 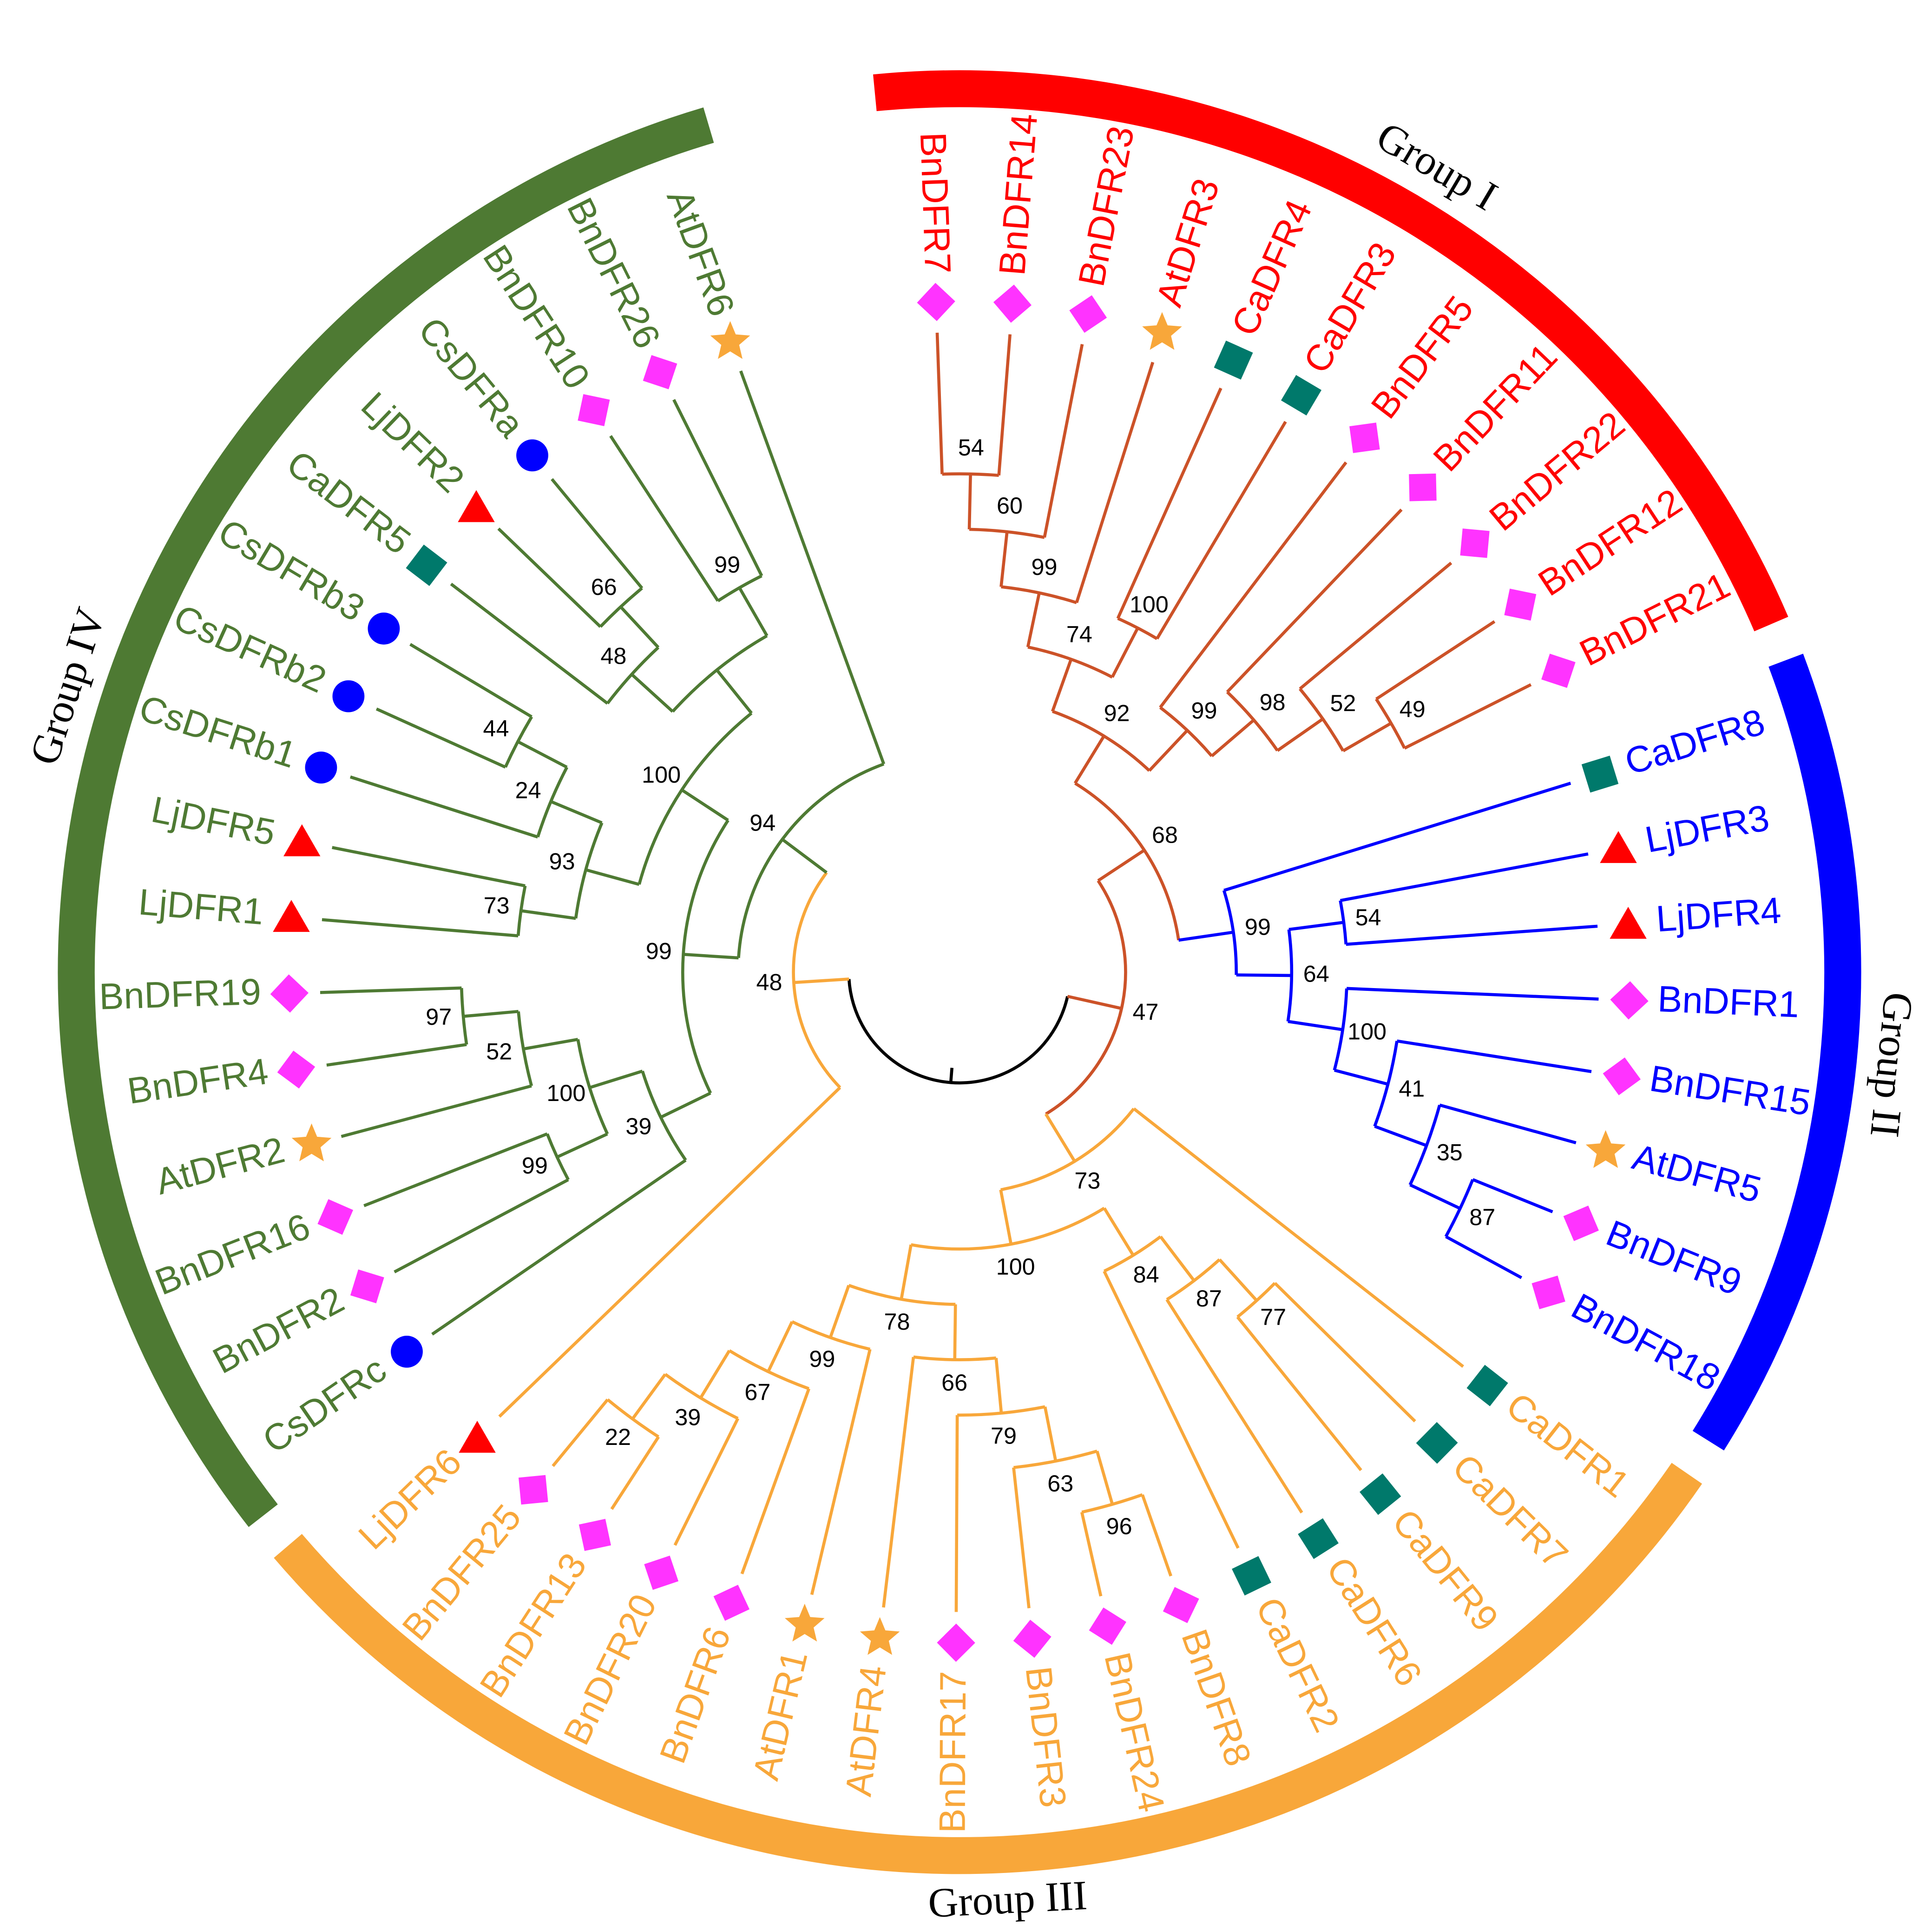 What do you see at coordinates (1422, 357) in the screenshot?
I see `leaf-label: BnDFR5` at bounding box center [1422, 357].